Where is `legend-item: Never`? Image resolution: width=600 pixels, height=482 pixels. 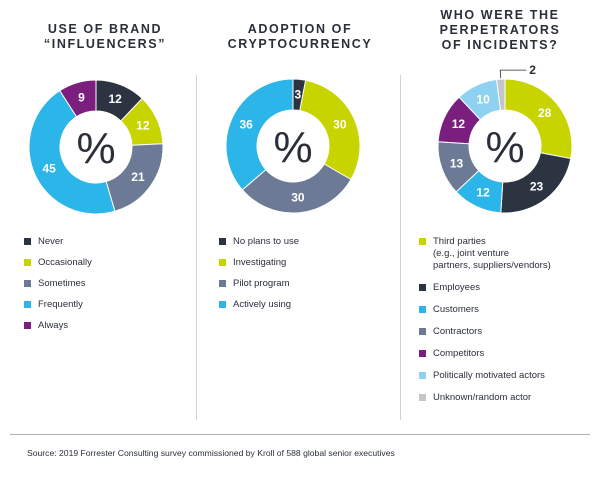
legend-item: Never is located at coordinates (58, 242).